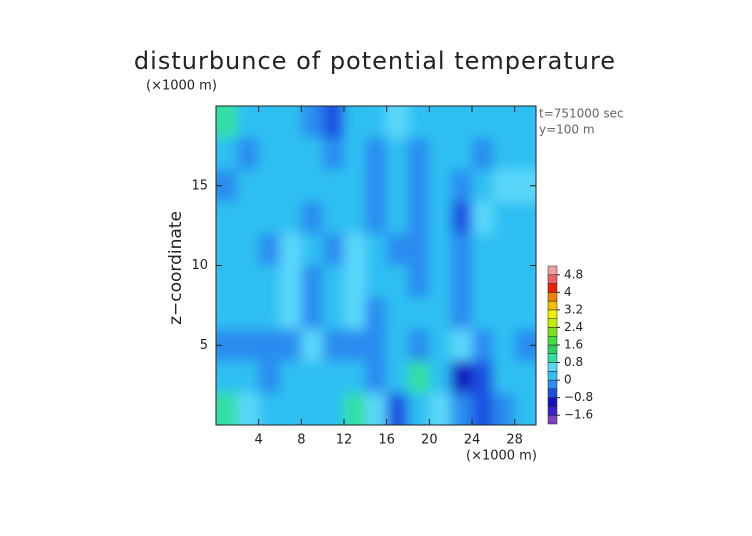  Describe the element at coordinates (199, 265) in the screenshot. I see `y-tick-label: 10` at that location.